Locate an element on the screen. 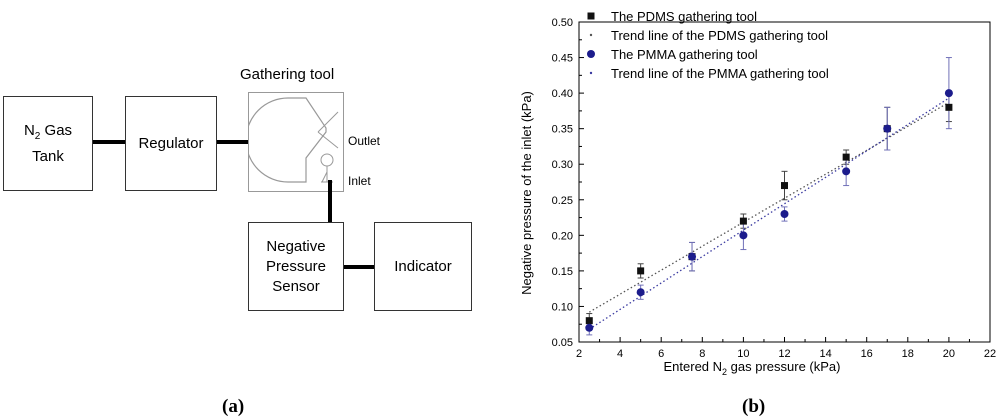 This screenshot has height=420, width=1000. y-tick-label-0.15: 0.15 is located at coordinates (562, 272).